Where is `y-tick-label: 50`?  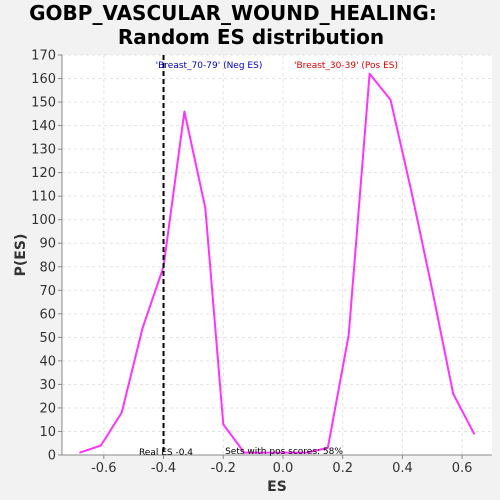 y-tick-label: 50 is located at coordinates (47, 338).